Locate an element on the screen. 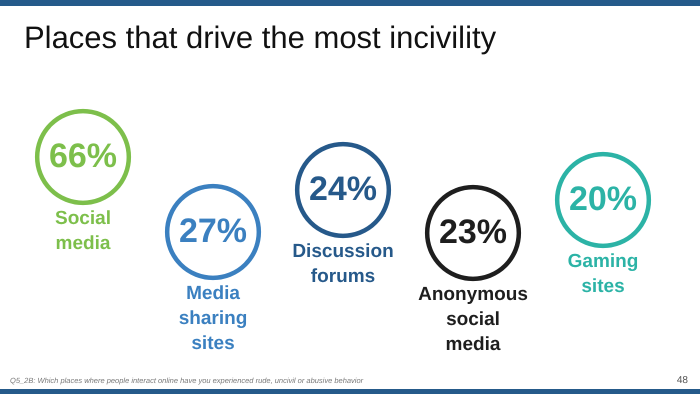  data-label: 66% is located at coordinates (83, 156).